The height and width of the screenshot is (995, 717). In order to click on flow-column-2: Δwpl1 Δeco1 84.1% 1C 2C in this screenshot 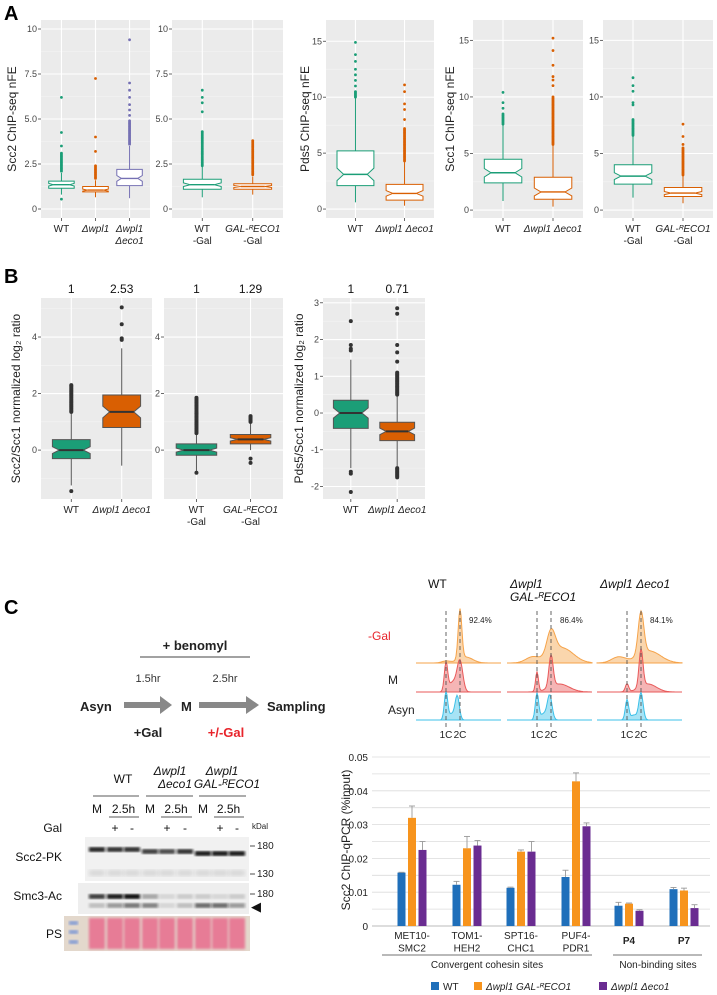, I will do `click(639, 659)`.